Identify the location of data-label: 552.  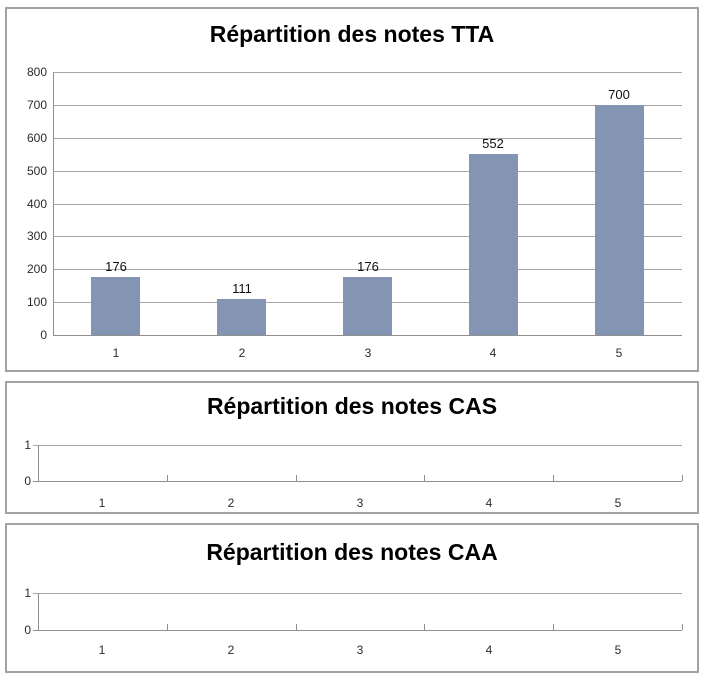
(493, 143).